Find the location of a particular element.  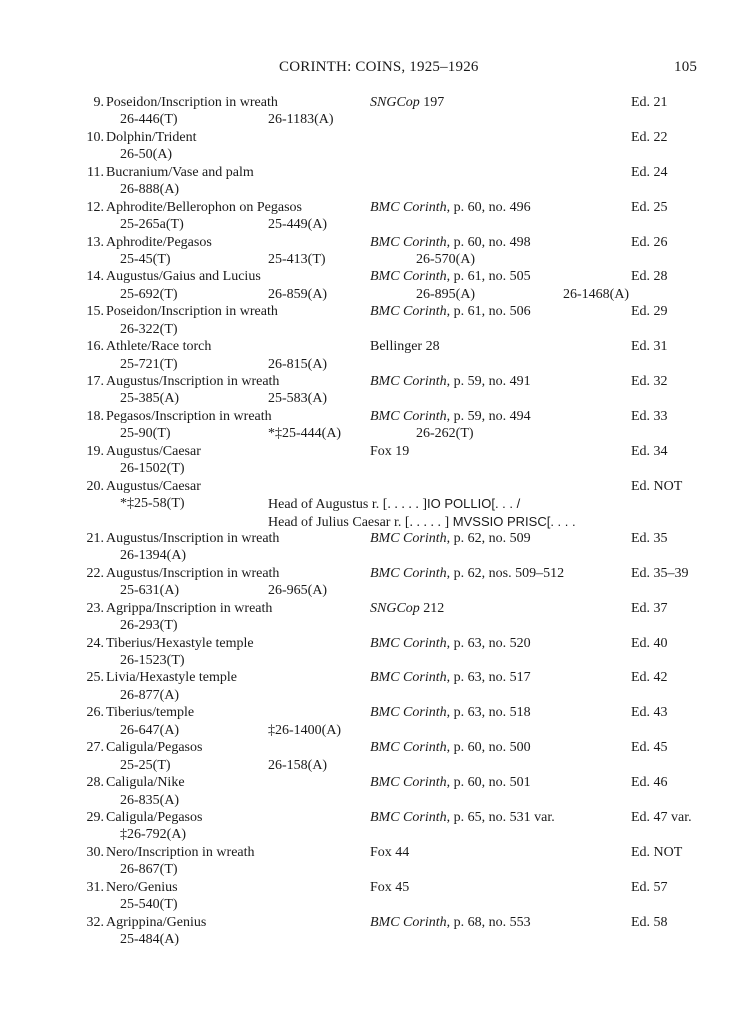

accession-number: 25-721(T) is located at coordinates (149, 364).